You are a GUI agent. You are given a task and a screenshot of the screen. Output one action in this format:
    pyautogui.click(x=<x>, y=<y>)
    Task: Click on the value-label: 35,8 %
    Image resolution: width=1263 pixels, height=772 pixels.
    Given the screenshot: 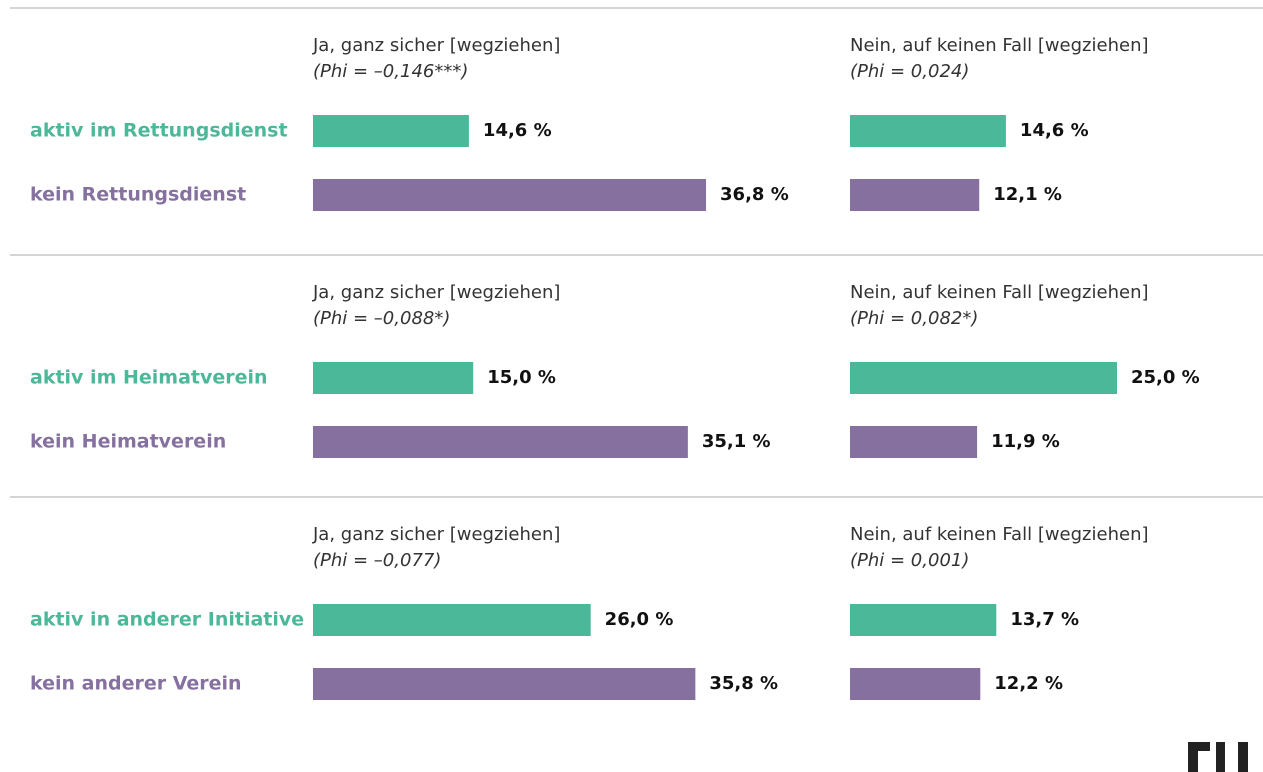 What is the action you would take?
    pyautogui.click(x=743, y=683)
    